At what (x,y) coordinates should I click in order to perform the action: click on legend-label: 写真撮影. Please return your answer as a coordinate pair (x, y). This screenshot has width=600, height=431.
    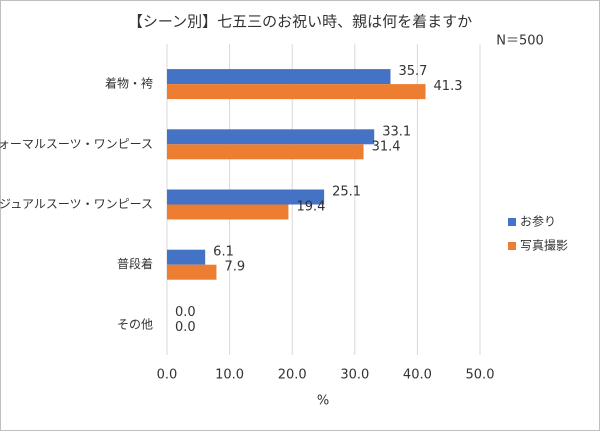
    Looking at the image, I should click on (544, 246).